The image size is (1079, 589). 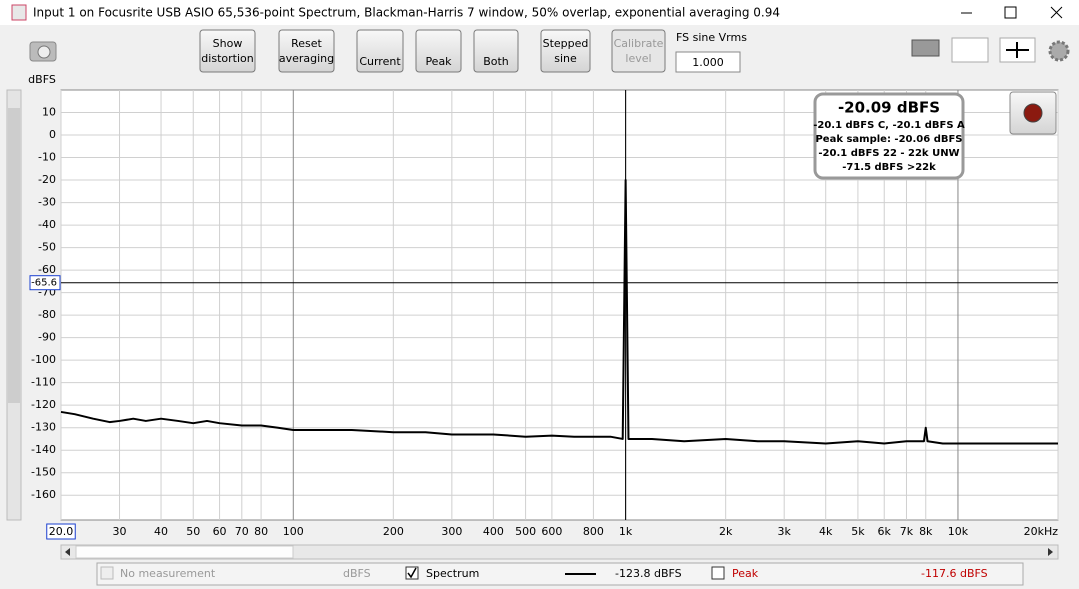 What do you see at coordinates (593, 531) in the screenshot?
I see `x-tick-label: 800` at bounding box center [593, 531].